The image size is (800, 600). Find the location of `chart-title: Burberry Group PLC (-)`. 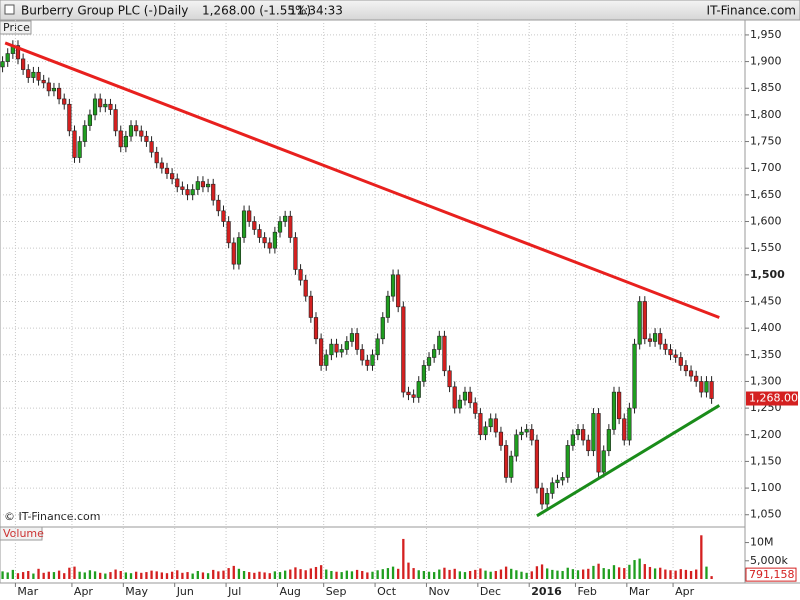

chart-title: Burberry Group PLC (-) is located at coordinates (89, 11).